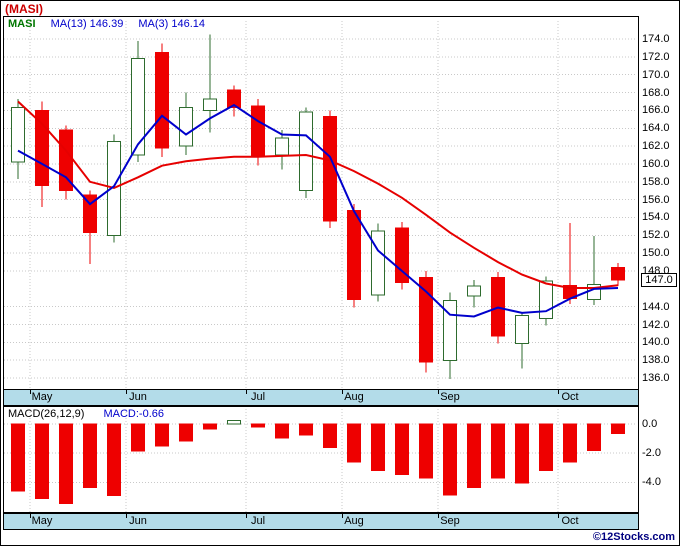 This screenshot has width=680, height=546. I want to click on month-axis-top: May Jun Jul Aug Sep Oct, so click(321, 397).